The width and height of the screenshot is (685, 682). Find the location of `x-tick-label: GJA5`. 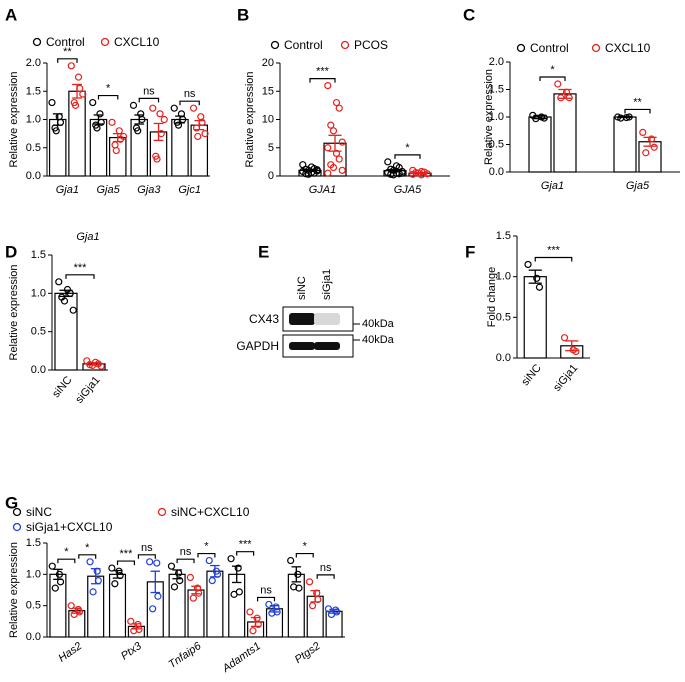

x-tick-label: GJA5 is located at coordinates (408, 190).